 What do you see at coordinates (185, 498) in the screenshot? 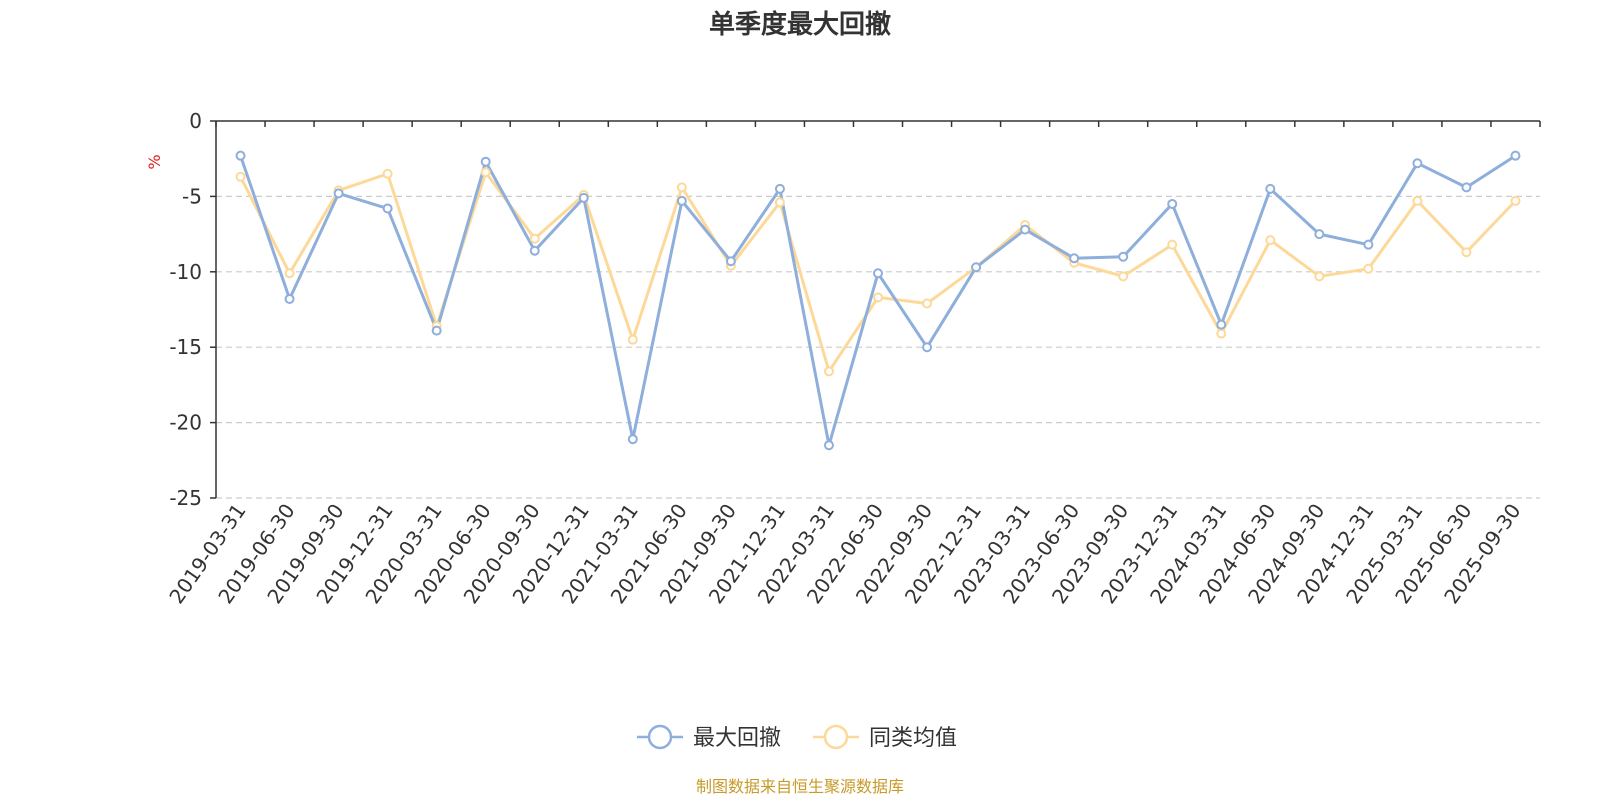
I see `y-tick-label: -25` at bounding box center [185, 498].